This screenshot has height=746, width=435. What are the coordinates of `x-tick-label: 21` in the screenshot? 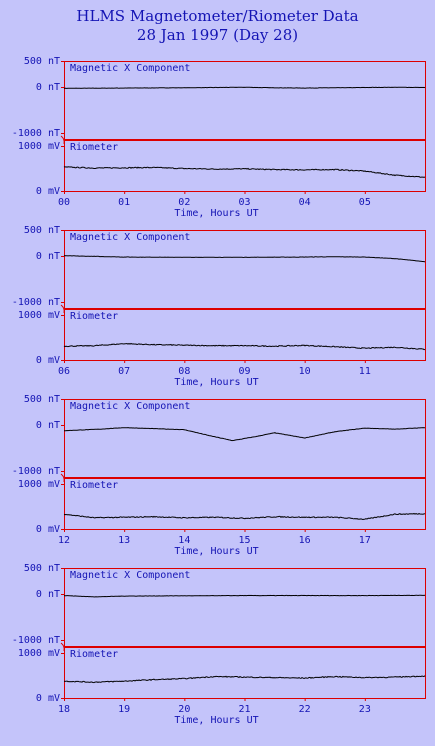 It's located at (244, 709).